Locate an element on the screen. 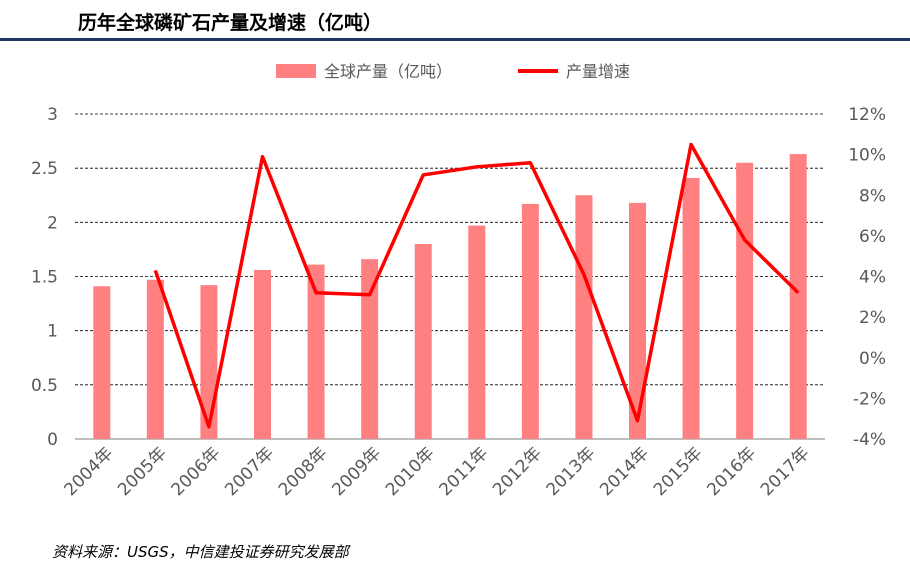 Image resolution: width=910 pixels, height=571 pixels. x-axis-tick-label: 2004年 is located at coordinates (89, 471).